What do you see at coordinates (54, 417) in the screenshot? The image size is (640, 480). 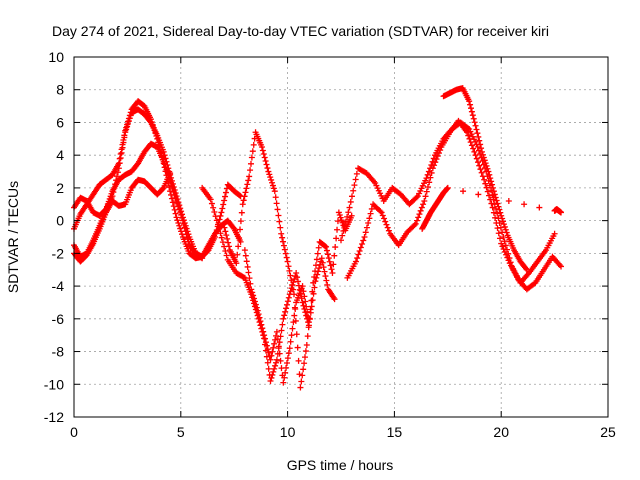 I see `y-tick-label: -12` at bounding box center [54, 417].